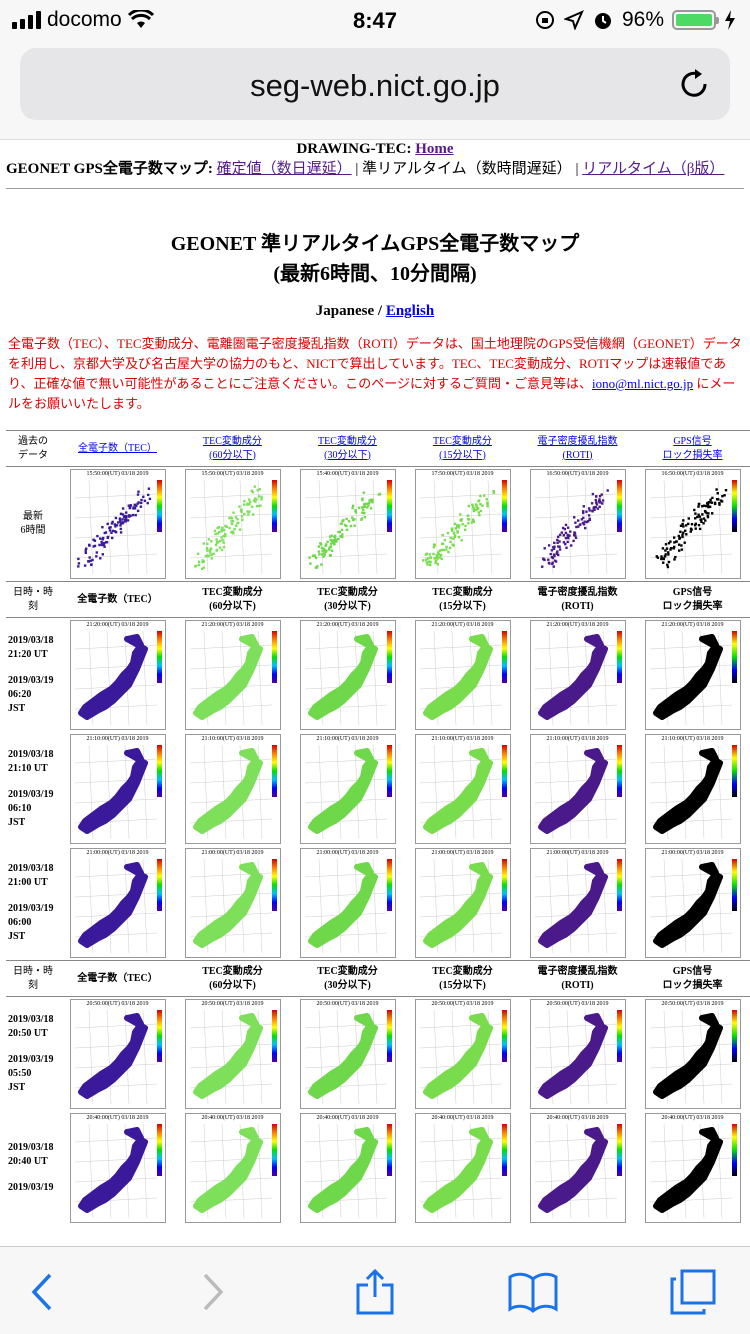 Image resolution: width=750 pixels, height=1334 pixels. What do you see at coordinates (642, 383) in the screenshot?
I see `email-link: iono@ml.nict.go.jp` at bounding box center [642, 383].